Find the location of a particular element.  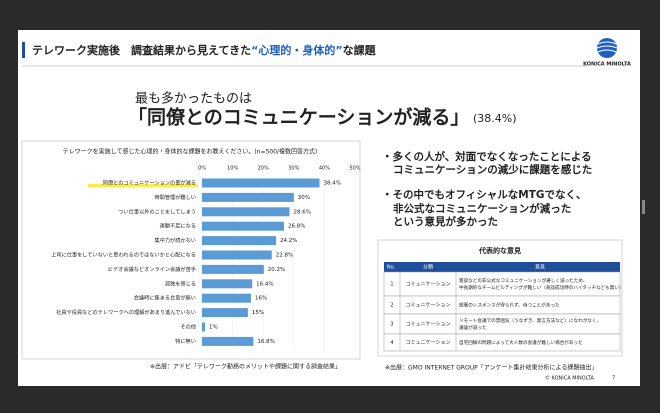

logo-lines is located at coordinates (607, 47).